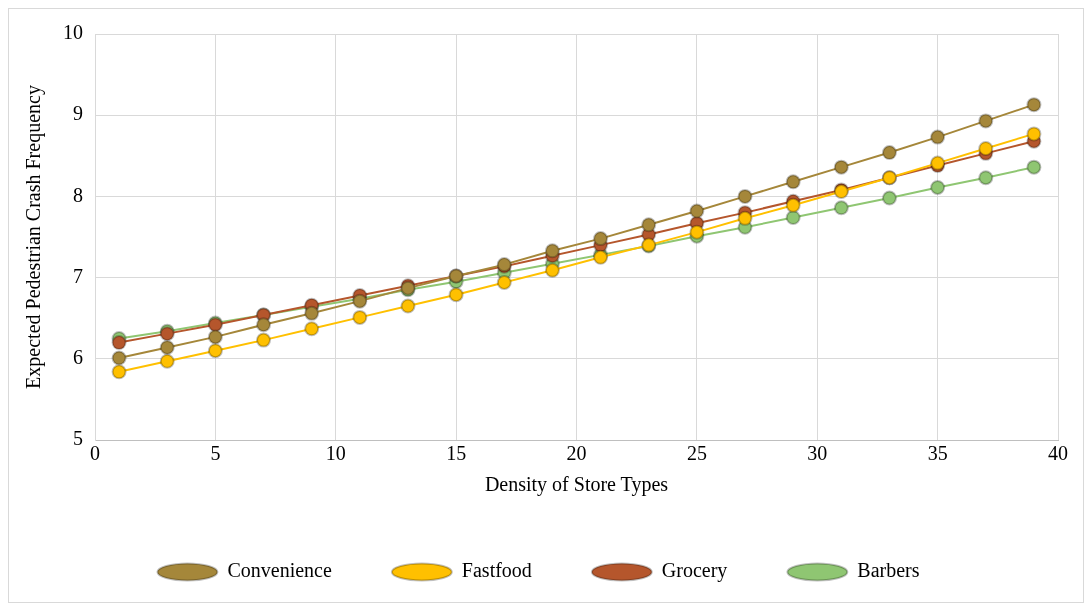 This screenshot has height=611, width=1092. What do you see at coordinates (456, 453) in the screenshot?
I see `x-tick-label: 15` at bounding box center [456, 453].